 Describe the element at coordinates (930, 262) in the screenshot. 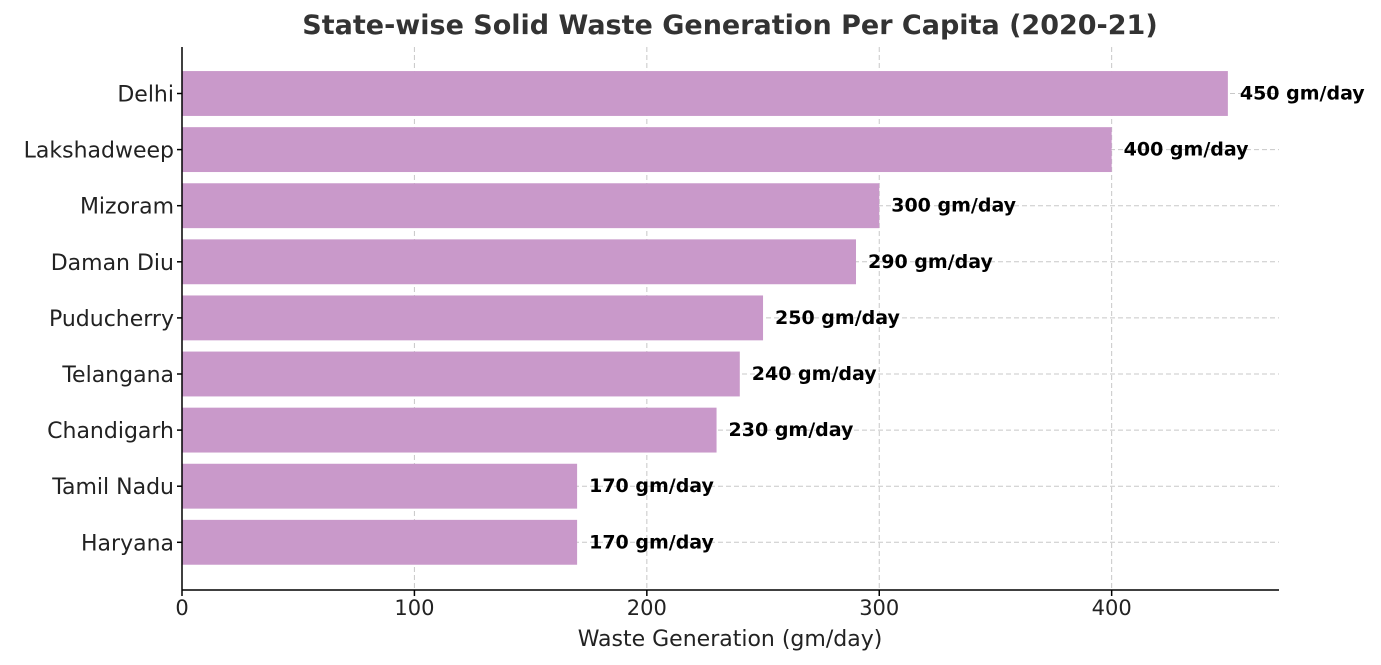

I see `data-label: 290 gm/day` at that location.